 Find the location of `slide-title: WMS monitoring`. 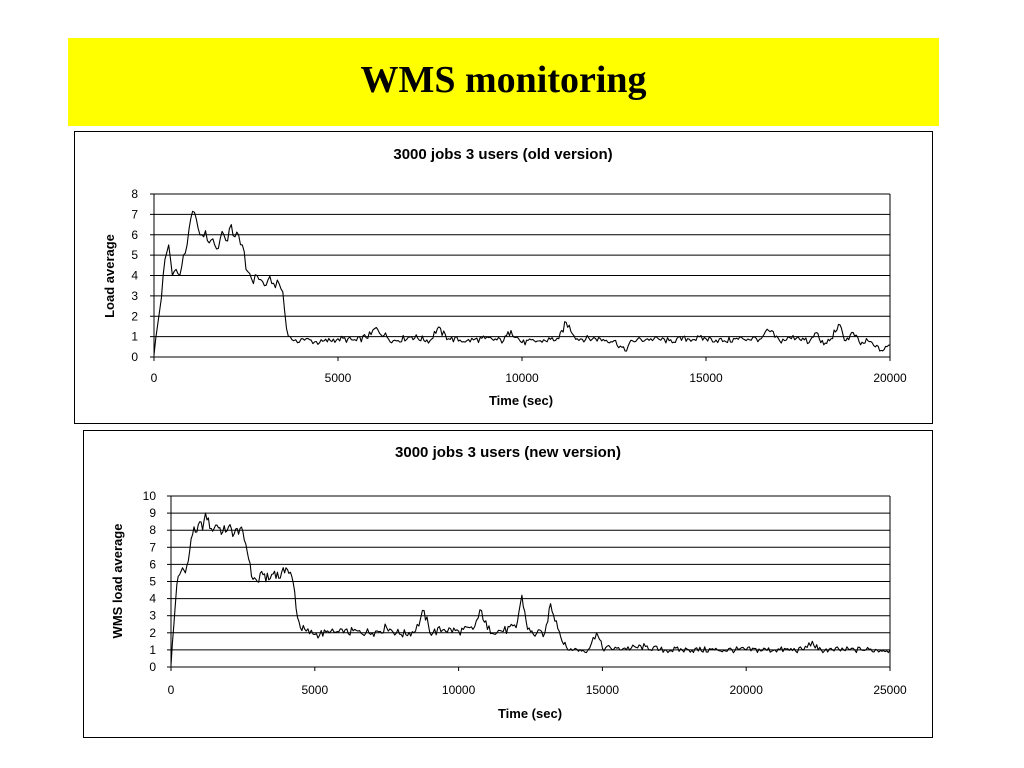

slide-title: WMS monitoring is located at coordinates (503, 80).